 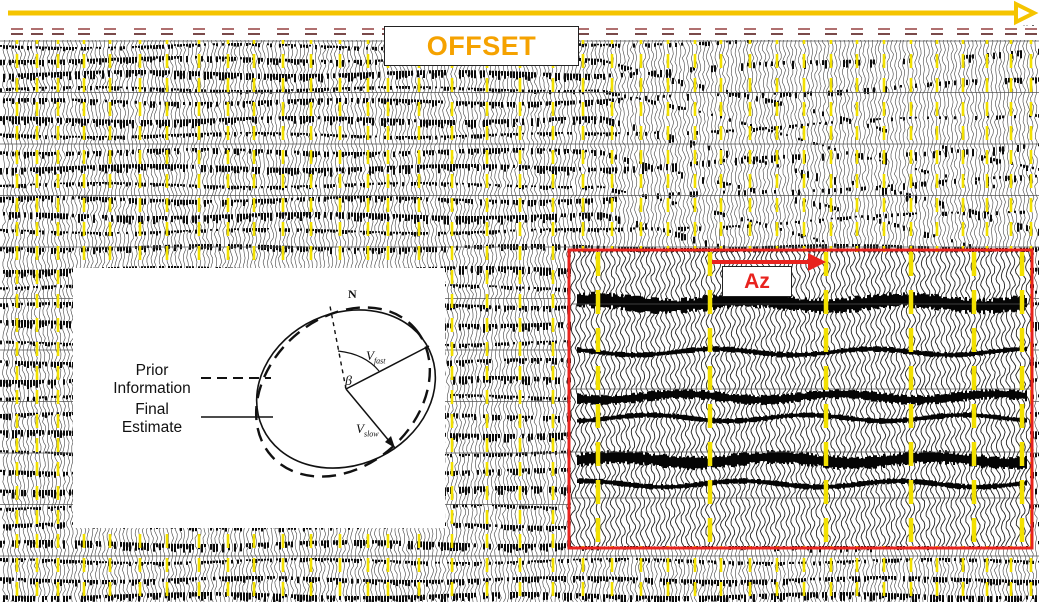 I want to click on final-estimate-ellipse, so click(x=346, y=389).